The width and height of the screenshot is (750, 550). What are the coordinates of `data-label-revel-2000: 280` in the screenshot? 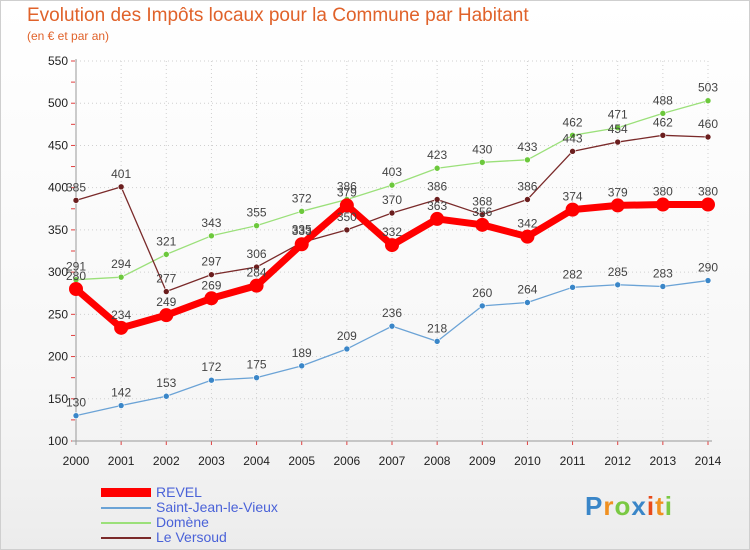 It's located at (76, 276).